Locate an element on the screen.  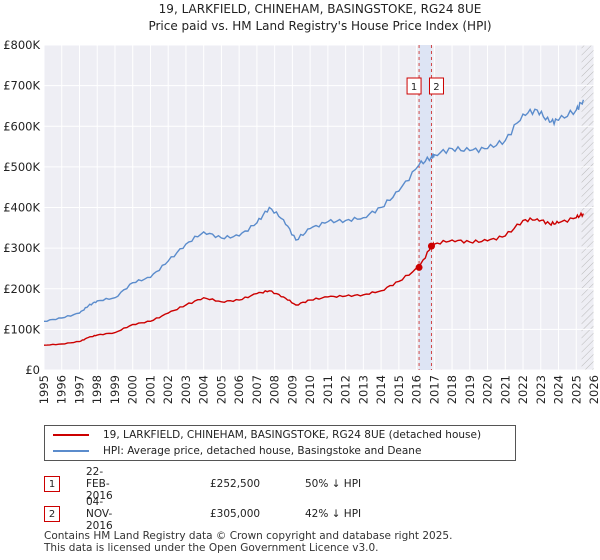
x-tick-label: 2009 is located at coordinates (292, 389).